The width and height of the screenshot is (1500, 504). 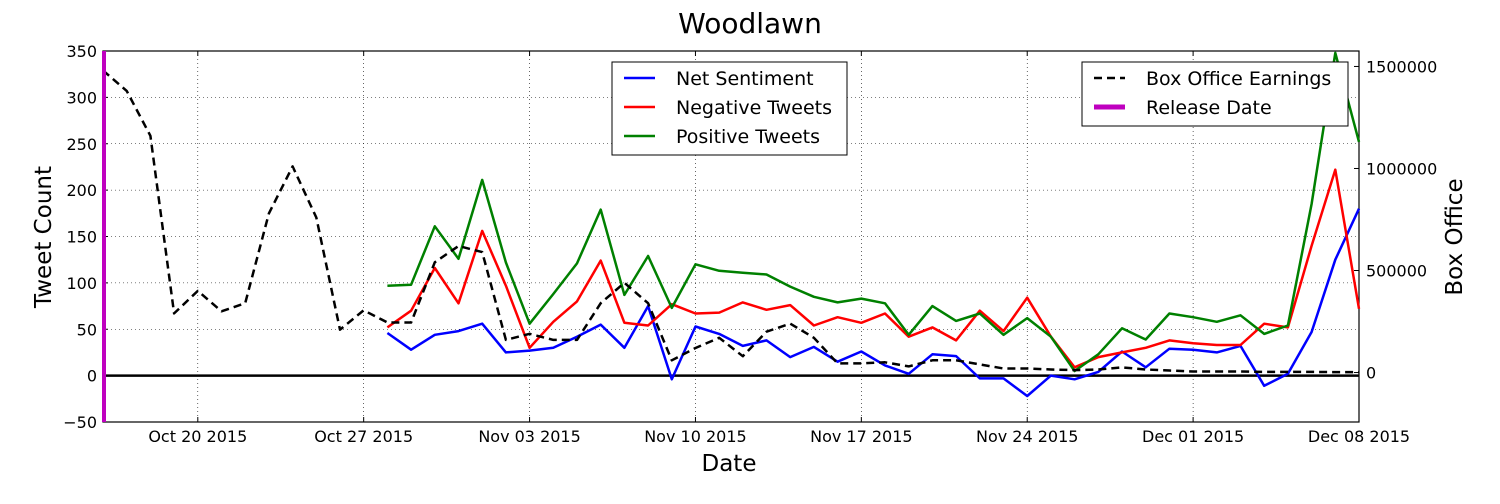 I want to click on legend-right-box, so click(x=1215, y=94).